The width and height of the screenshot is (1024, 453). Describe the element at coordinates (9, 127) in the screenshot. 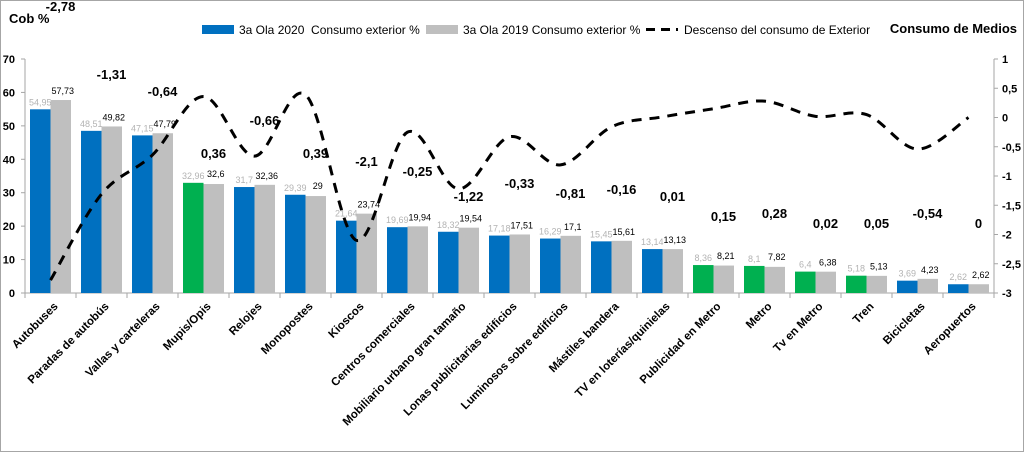

I see `left-axis-tick-label: 50` at that location.